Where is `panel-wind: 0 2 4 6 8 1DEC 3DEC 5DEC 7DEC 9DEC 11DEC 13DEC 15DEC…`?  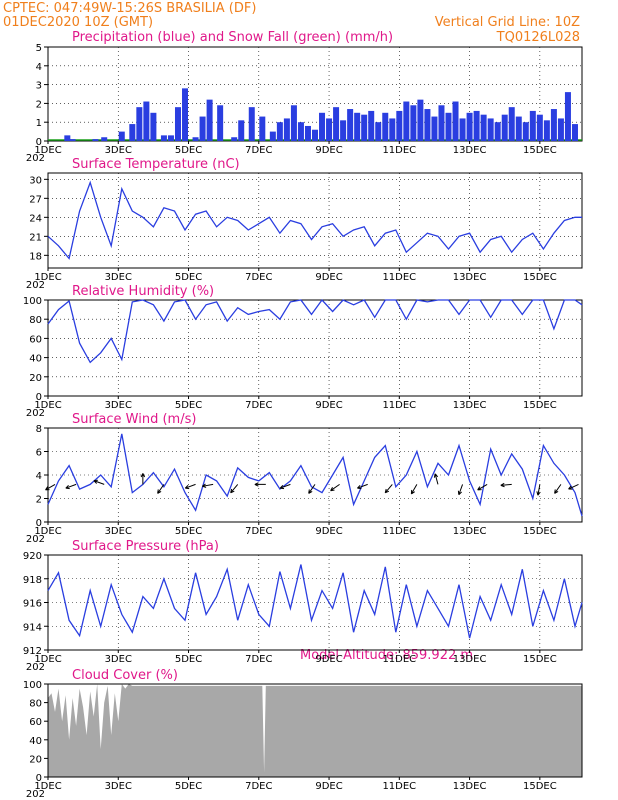
panel-wind: 0 2 4 6 8 1DEC 3DEC 5DEC 7DEC 9DEC 11DEC 13DEC 15DEC… is located at coordinates (304, 478).